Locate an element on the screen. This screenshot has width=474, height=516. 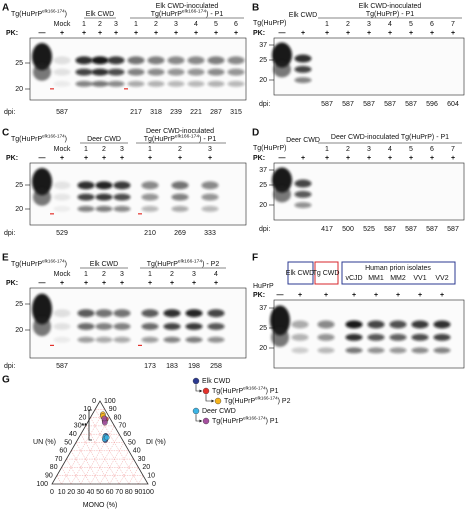
legend-entry: Deer CWD is located at coordinates (219, 411).